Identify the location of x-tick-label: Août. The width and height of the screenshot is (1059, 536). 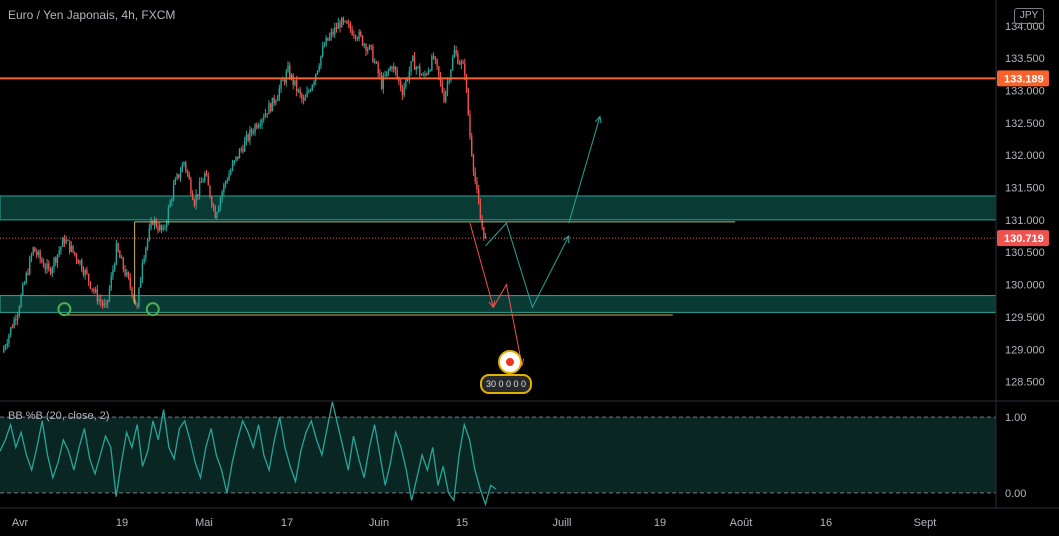
(741, 523).